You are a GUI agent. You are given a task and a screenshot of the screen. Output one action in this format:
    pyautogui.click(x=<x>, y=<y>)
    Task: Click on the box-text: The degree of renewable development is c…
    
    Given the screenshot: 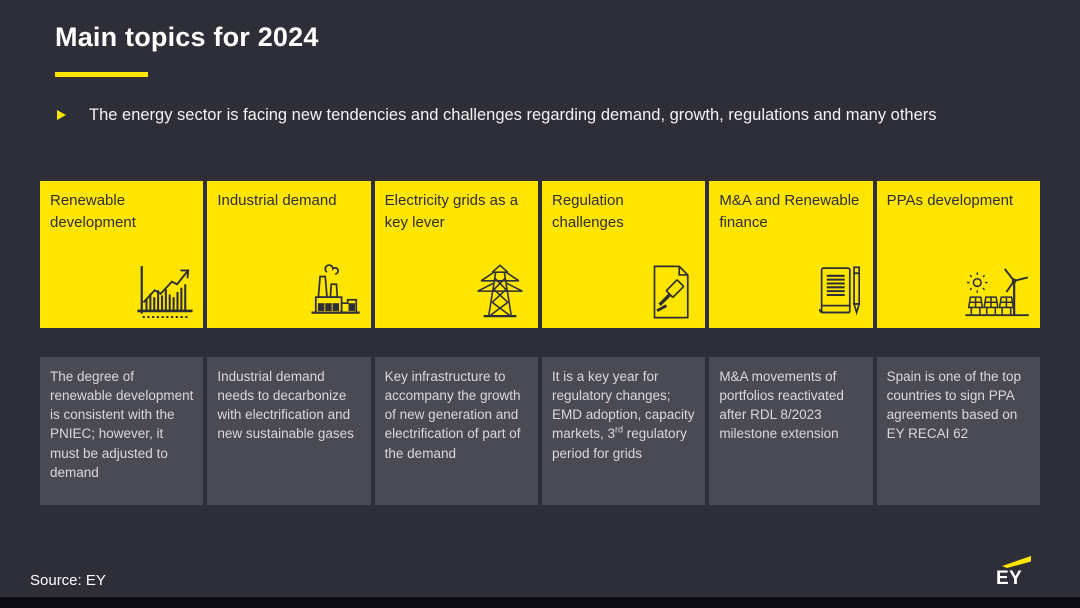 What is the action you would take?
    pyautogui.click(x=122, y=424)
    